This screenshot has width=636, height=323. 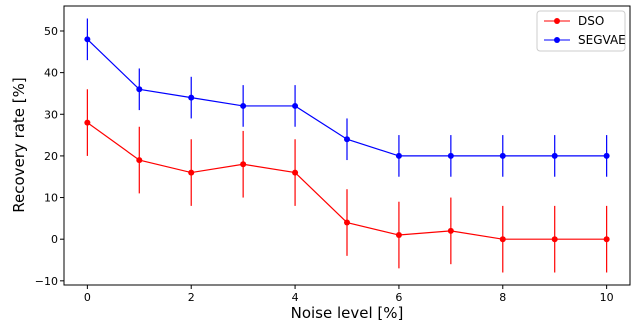 What do you see at coordinates (591, 21) in the screenshot?
I see `legend-label-dso: DSO` at bounding box center [591, 21].